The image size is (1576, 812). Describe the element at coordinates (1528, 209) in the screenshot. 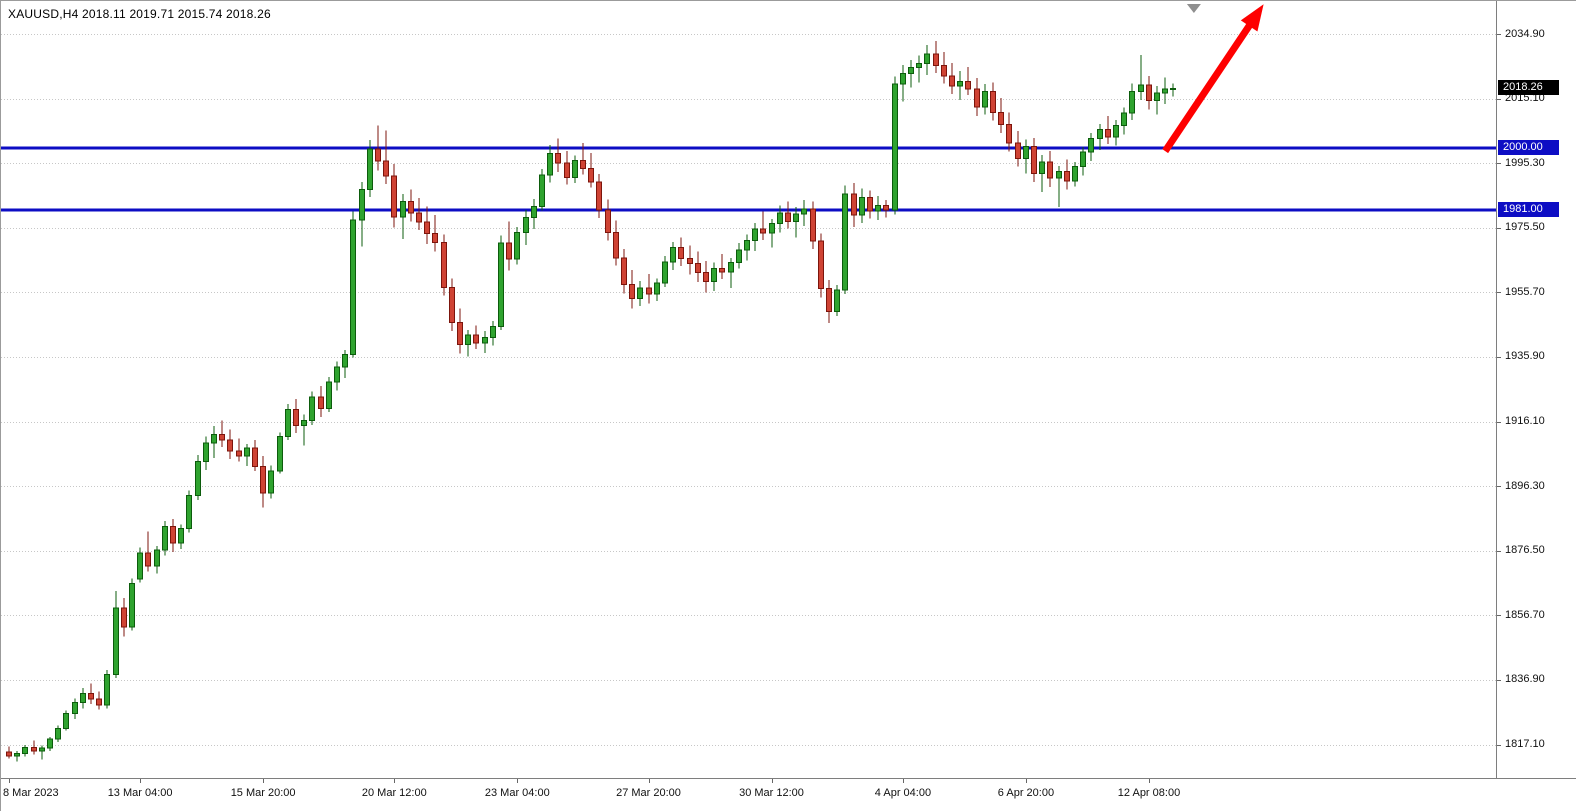

I see `level-price-label: 1981.00` at that location.